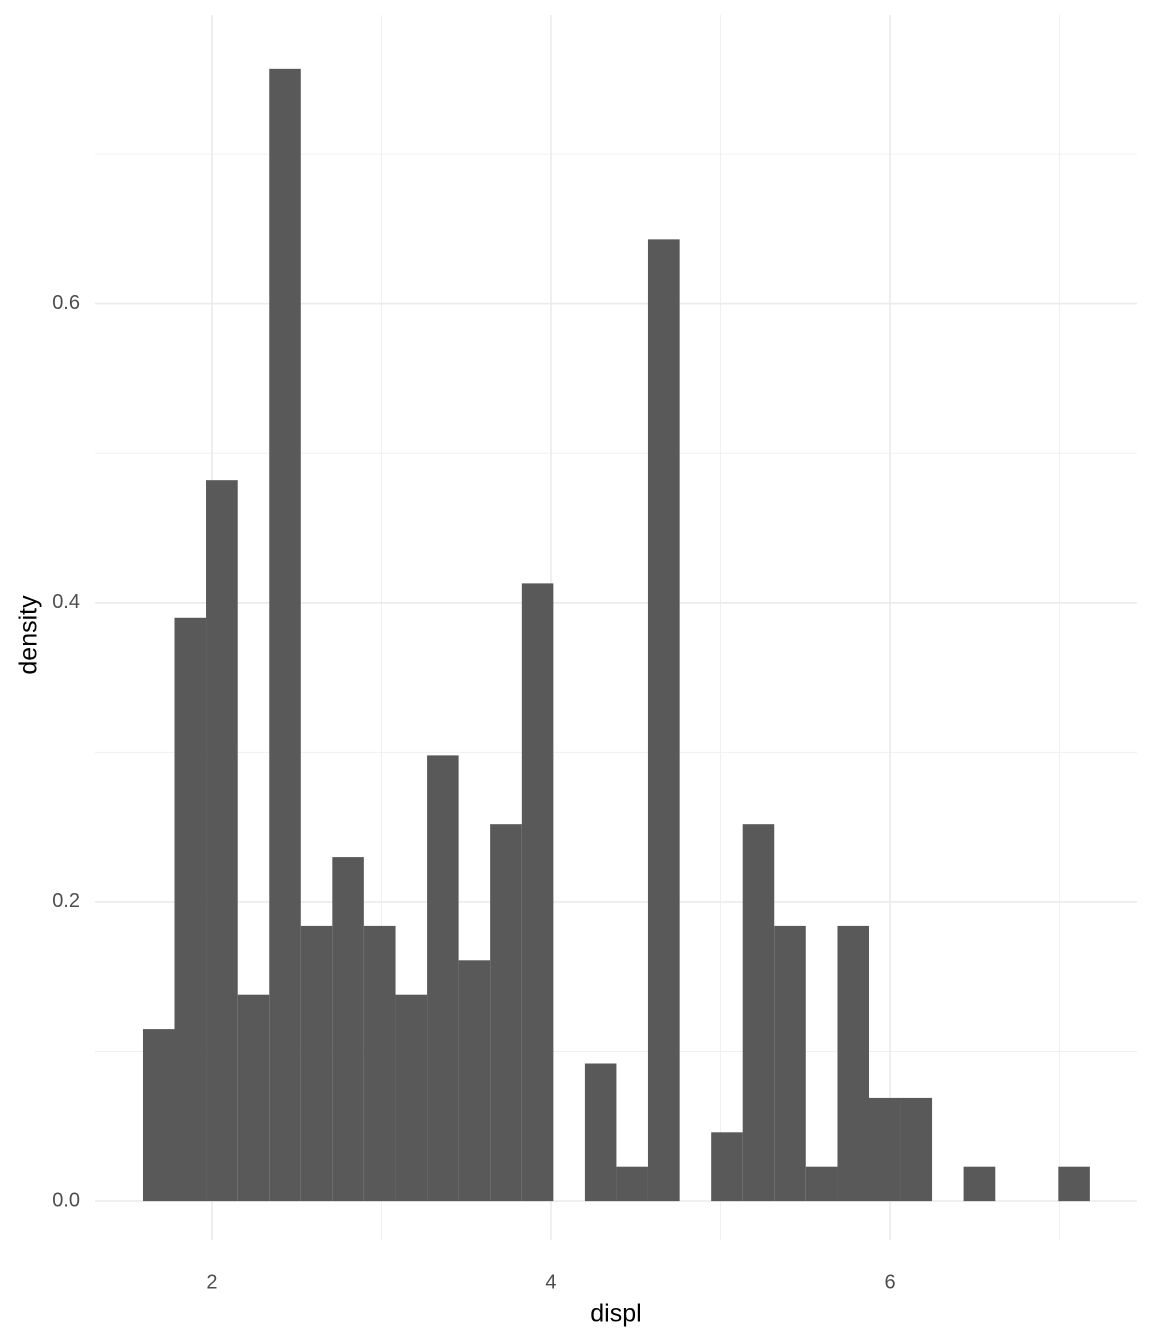  I want to click on x-tick-label: 4, so click(550, 1282).